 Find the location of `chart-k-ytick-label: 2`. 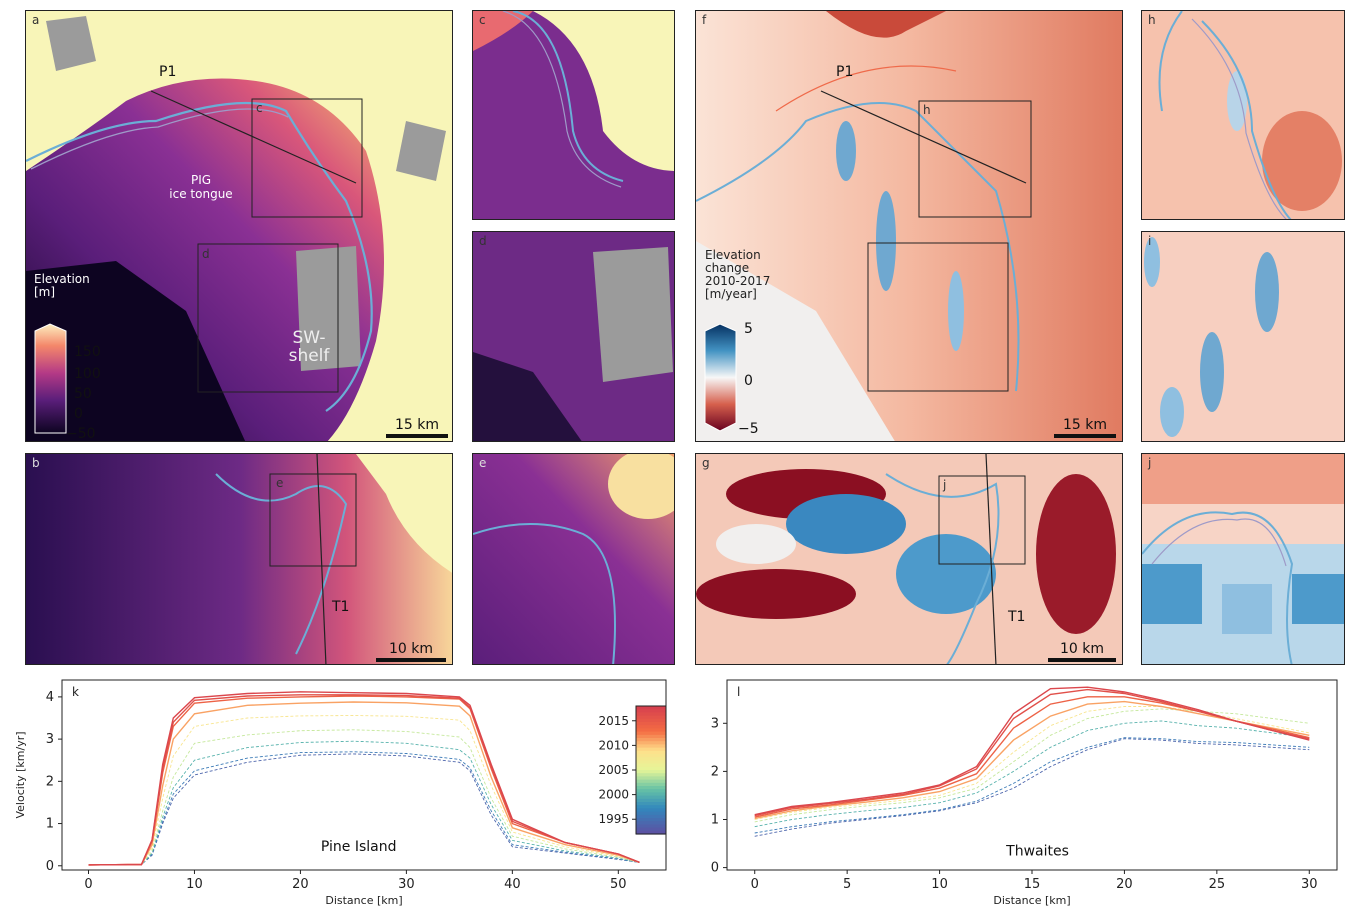

chart-k-ytick-label: 2 is located at coordinates (50, 781).